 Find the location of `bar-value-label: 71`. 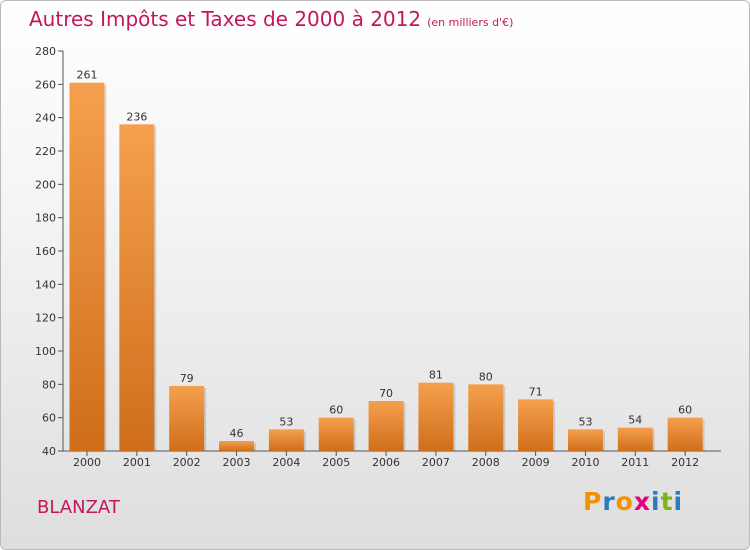

bar-value-label: 71 is located at coordinates (536, 391).